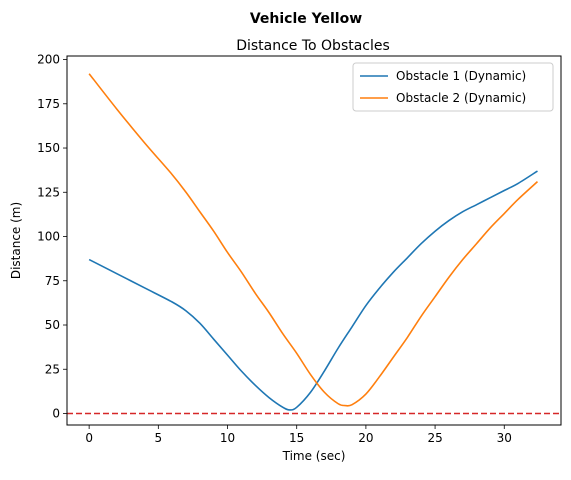 The height and width of the screenshot is (480, 571). Describe the element at coordinates (461, 98) in the screenshot. I see `legend-label: Obstacle 2 (Dynamic)` at that location.